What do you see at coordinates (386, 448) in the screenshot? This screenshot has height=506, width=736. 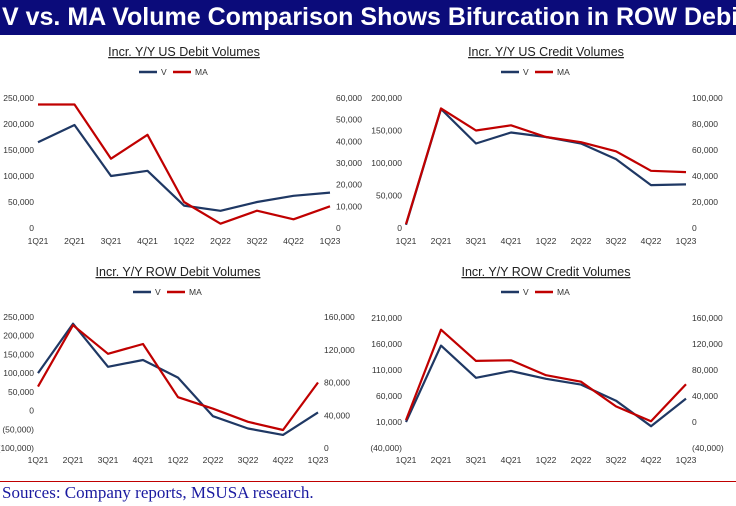 I see `y-tick-left: (40,000)` at bounding box center [386, 448].